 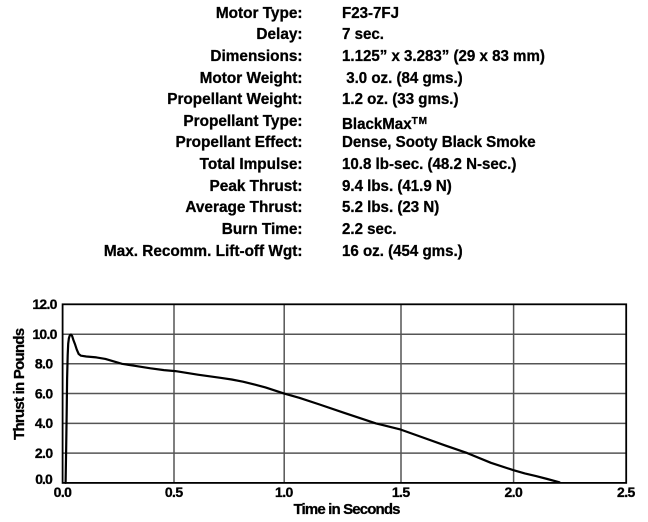 I want to click on svg-text: 12.0, so click(x=44, y=304).